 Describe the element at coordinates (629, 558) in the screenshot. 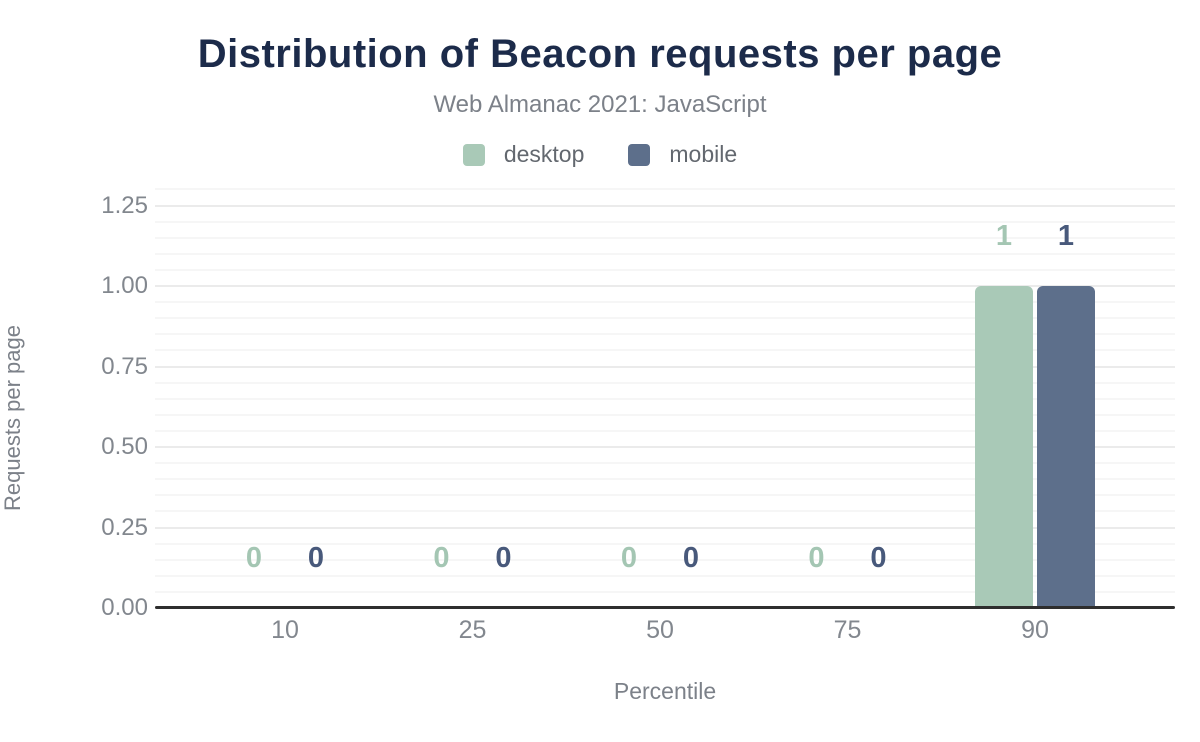

I see `value-label-desktop-p50: 0` at that location.